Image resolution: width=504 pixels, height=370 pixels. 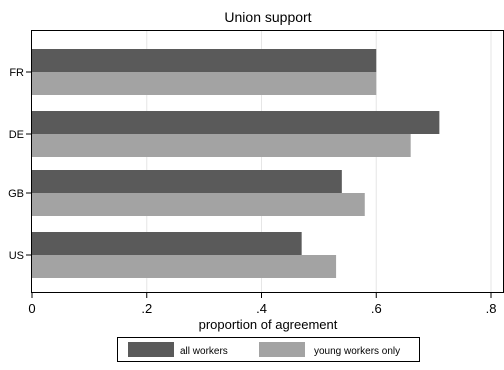 I want to click on legend-swatch-all-workers, so click(x=151, y=349).